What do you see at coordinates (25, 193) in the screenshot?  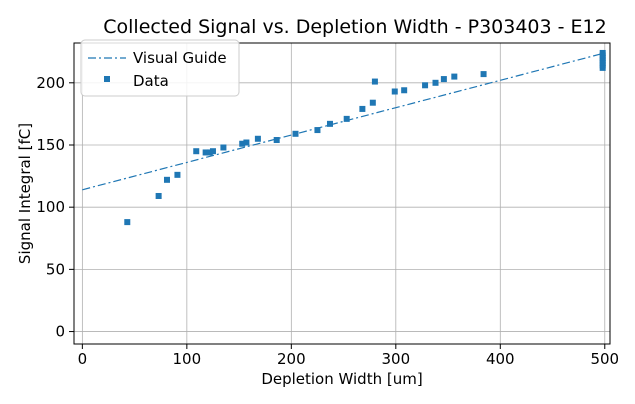 I see `y-axis-label: Signal Integral [fC]` at bounding box center [25, 193].